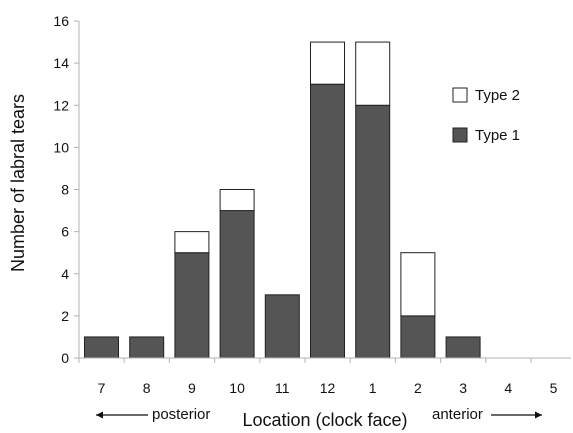 The width and height of the screenshot is (573, 433). Describe the element at coordinates (65, 274) in the screenshot. I see `y-tick-label: 4` at that location.